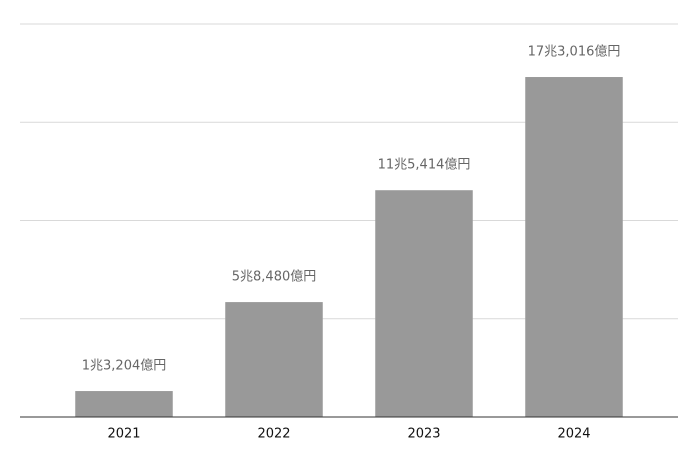 The width and height of the screenshot is (698, 458). I want to click on value-label: 1兆3,204億円, so click(124, 366).